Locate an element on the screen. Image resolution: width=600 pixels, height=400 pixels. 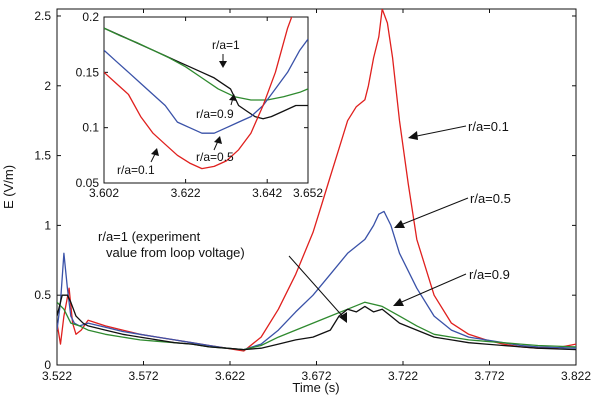
annotation-r1-line1: r/a=1 (experiment is located at coordinates (149, 236).